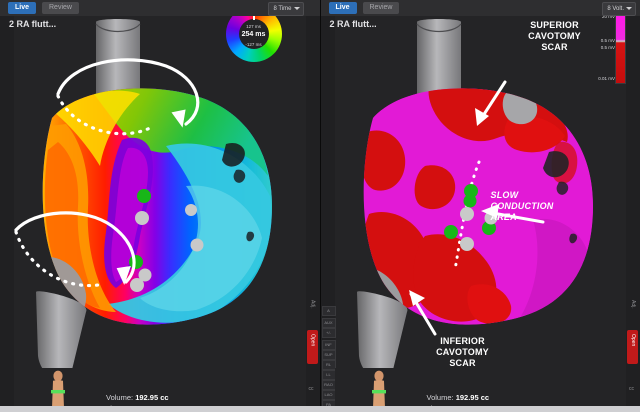  I want to click on voltage-scale-bar, so click(620, 49).